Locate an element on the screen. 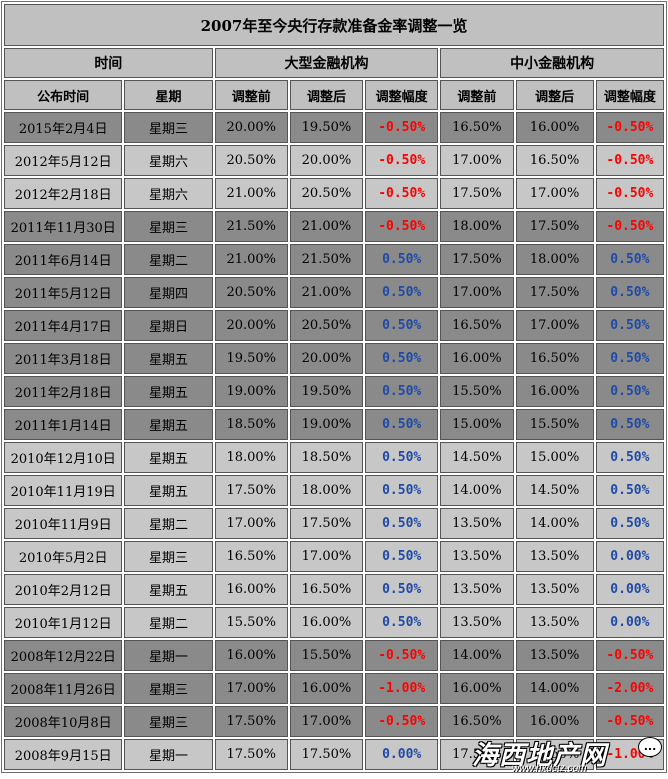 Image resolution: width=668 pixels, height=779 pixels. row-small-before: 15.50% is located at coordinates (477, 391).